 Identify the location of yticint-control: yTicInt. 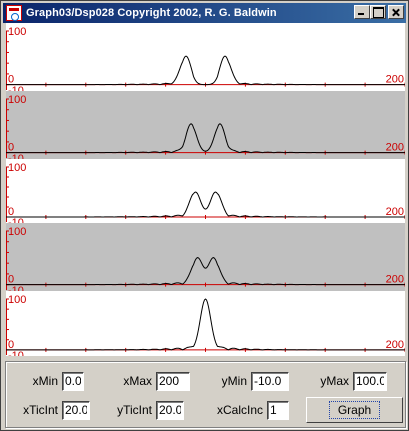
(149, 410).